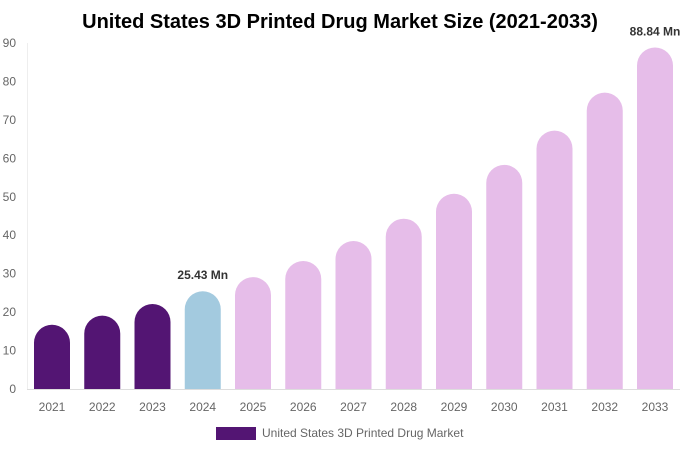 The width and height of the screenshot is (680, 450). I want to click on y-tick-label: 80, so click(10, 81).